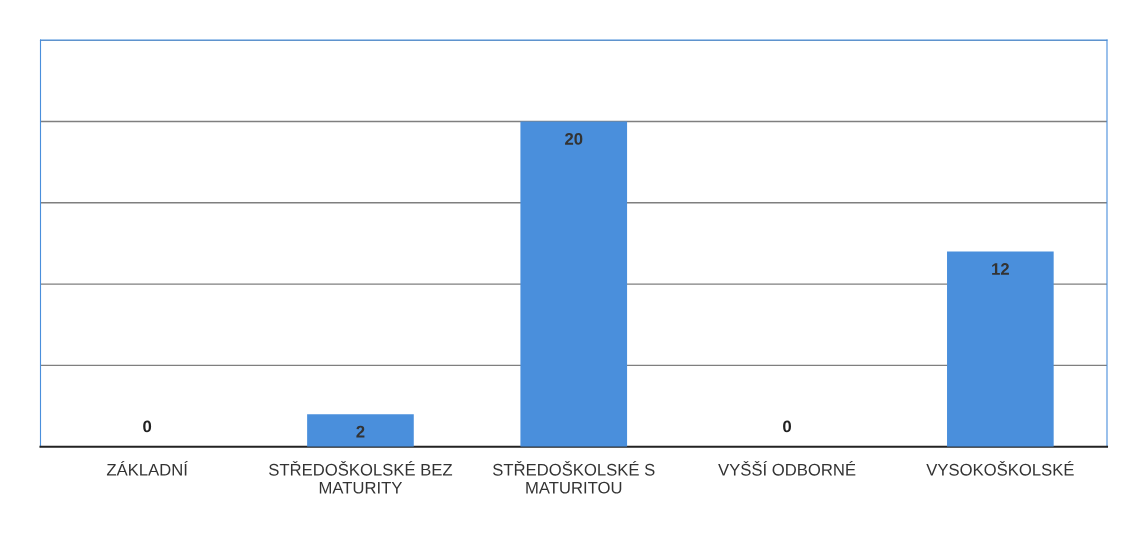  I want to click on x-tick-label: STŘEDOŠKOLSKÉ S MATURITOU, so click(574, 477).